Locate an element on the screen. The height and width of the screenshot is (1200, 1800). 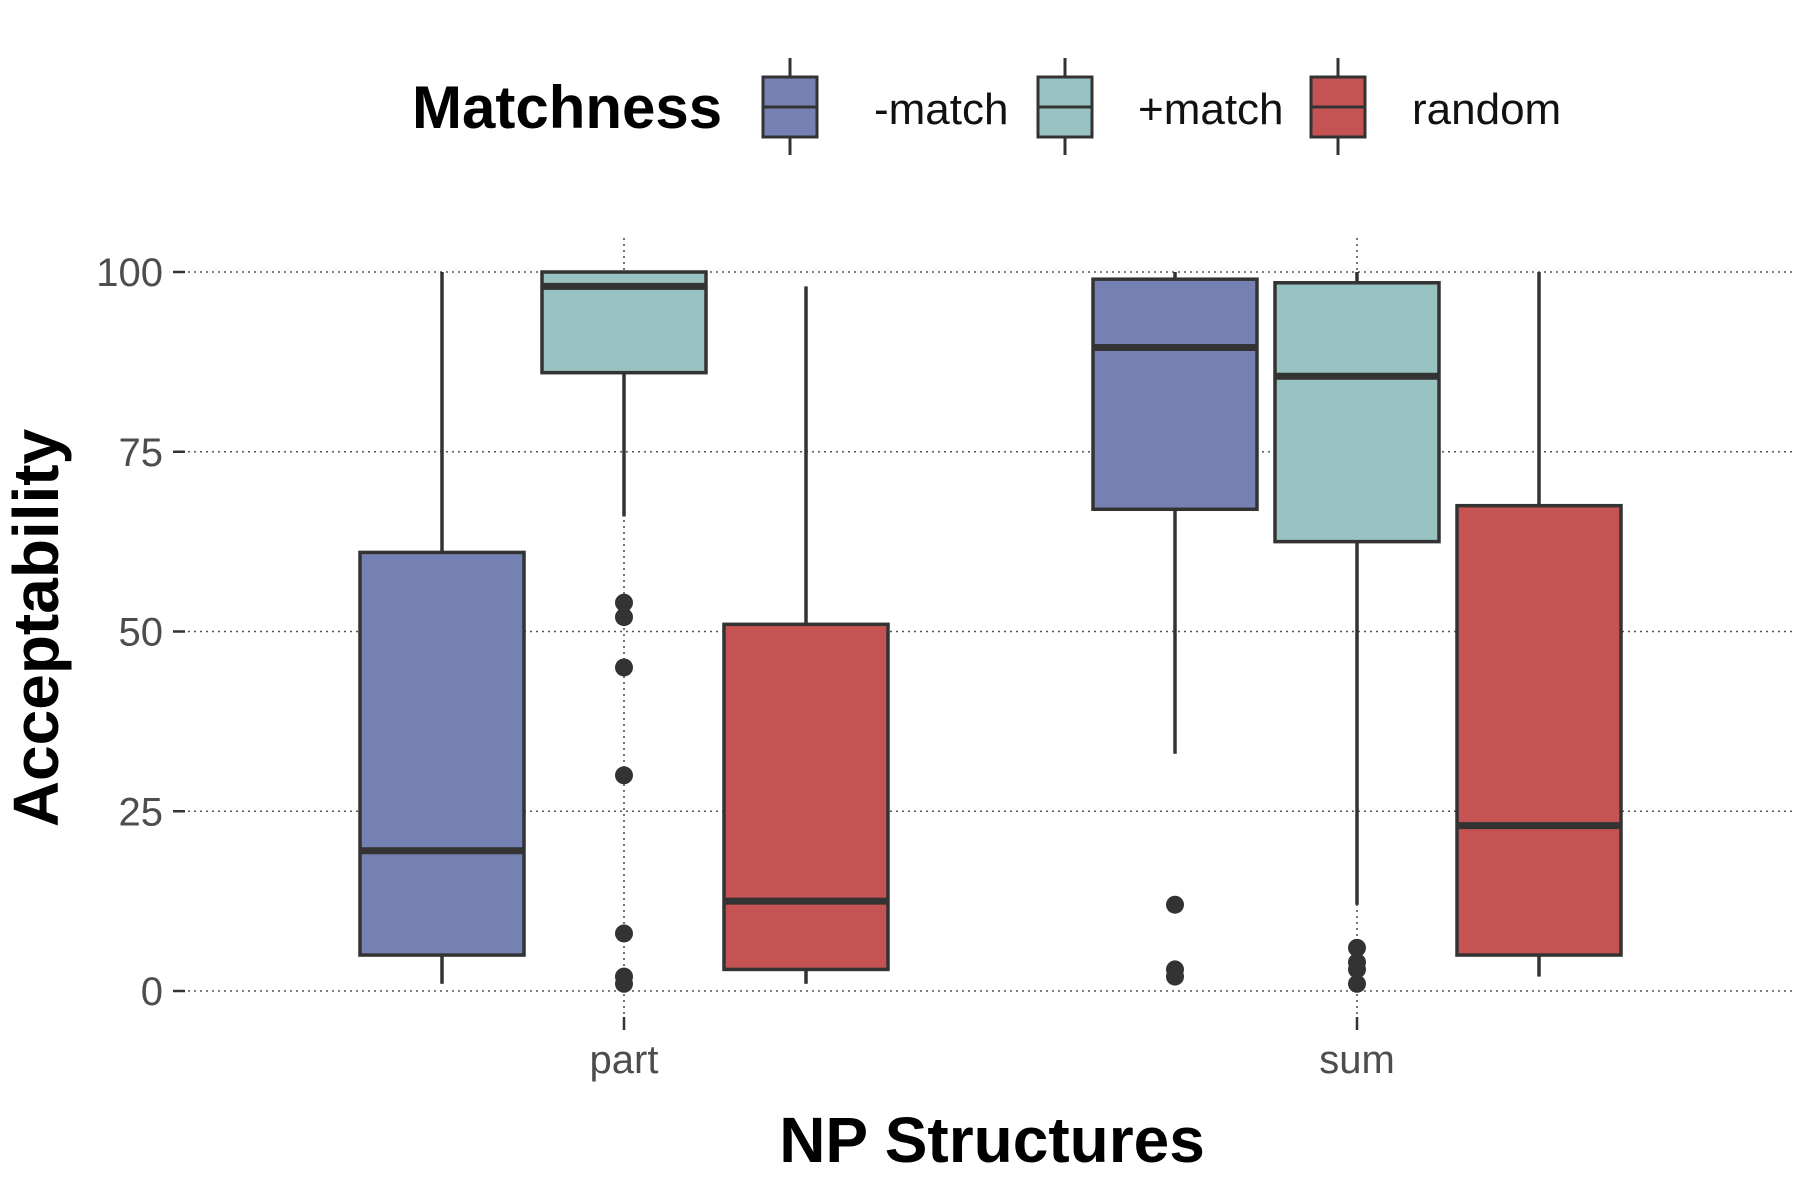
y-tick-label: 100 is located at coordinates (129, 273).